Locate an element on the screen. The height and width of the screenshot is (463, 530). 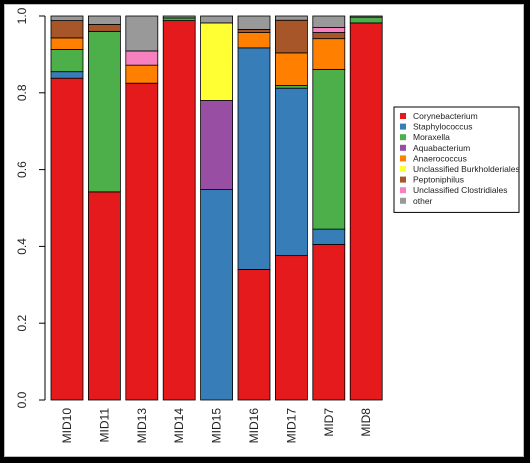
bar-segment-aquabacterium is located at coordinates (217, 145).